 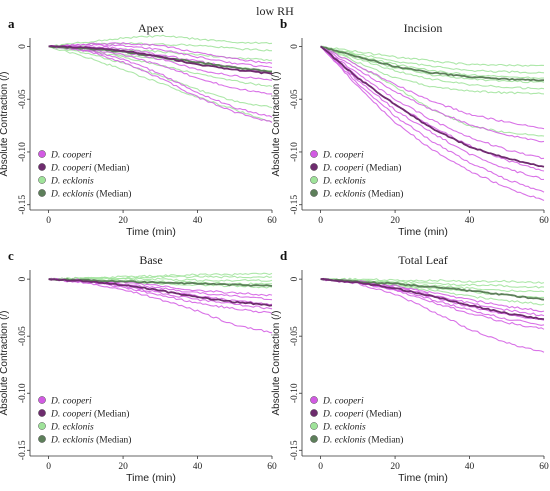 I want to click on panel-title: Base, so click(x=150, y=260).